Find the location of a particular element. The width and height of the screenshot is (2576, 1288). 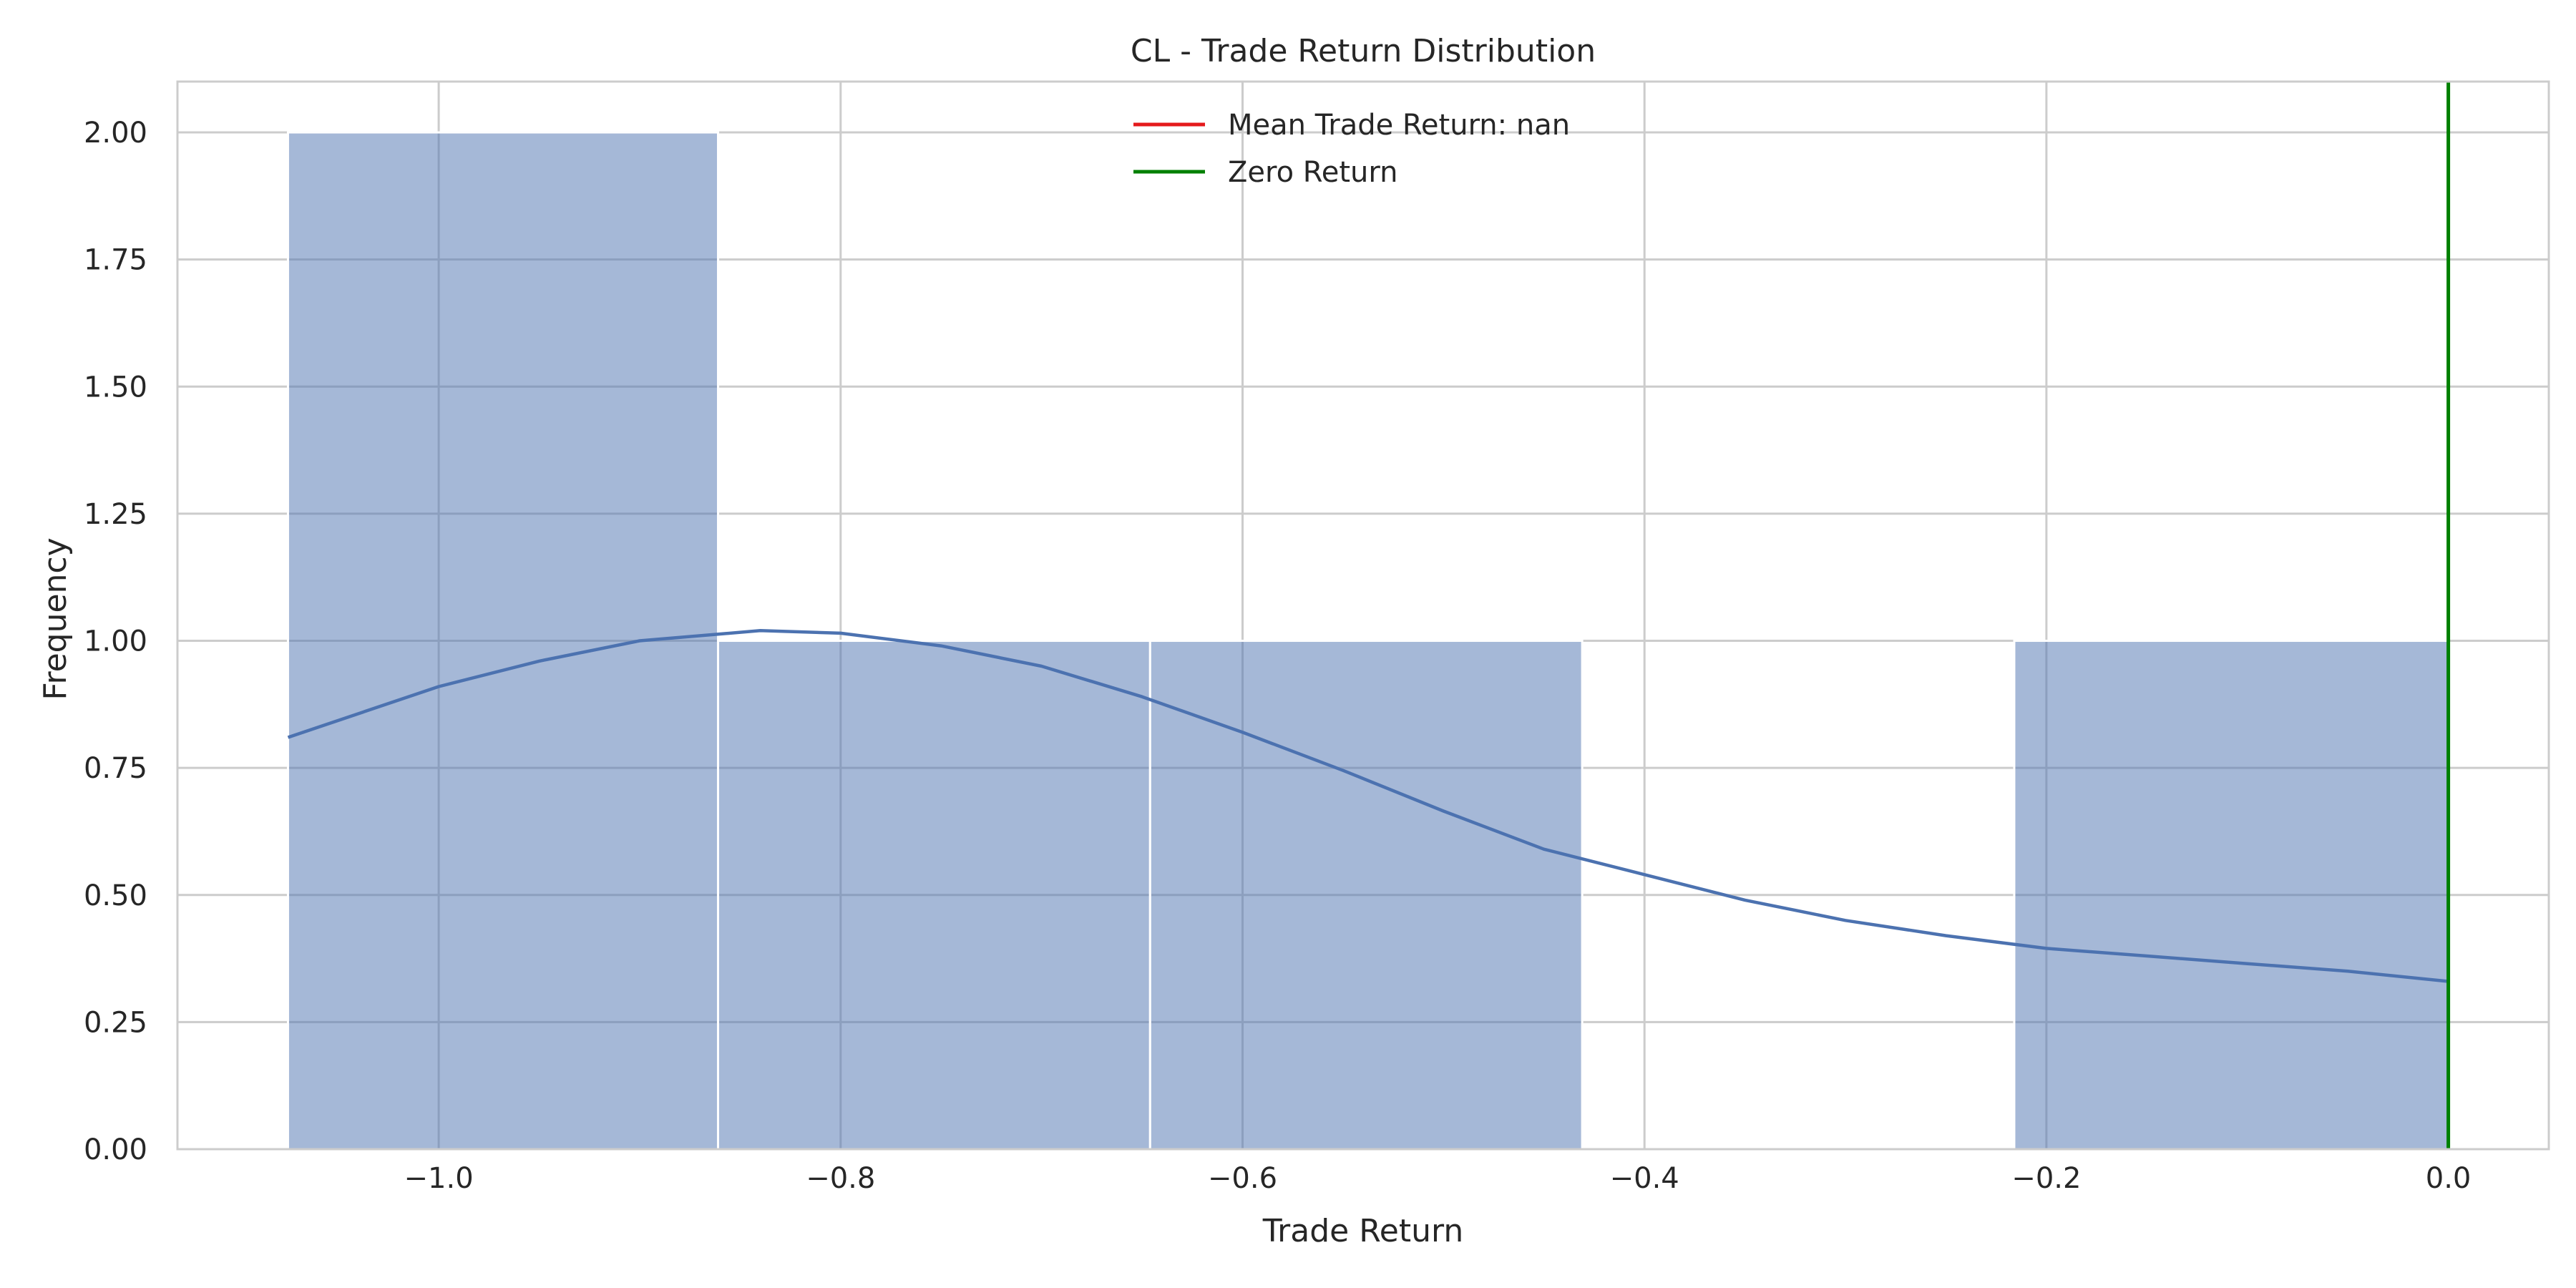

chart-title: CL - Trade Return Distribution is located at coordinates (1363, 51).